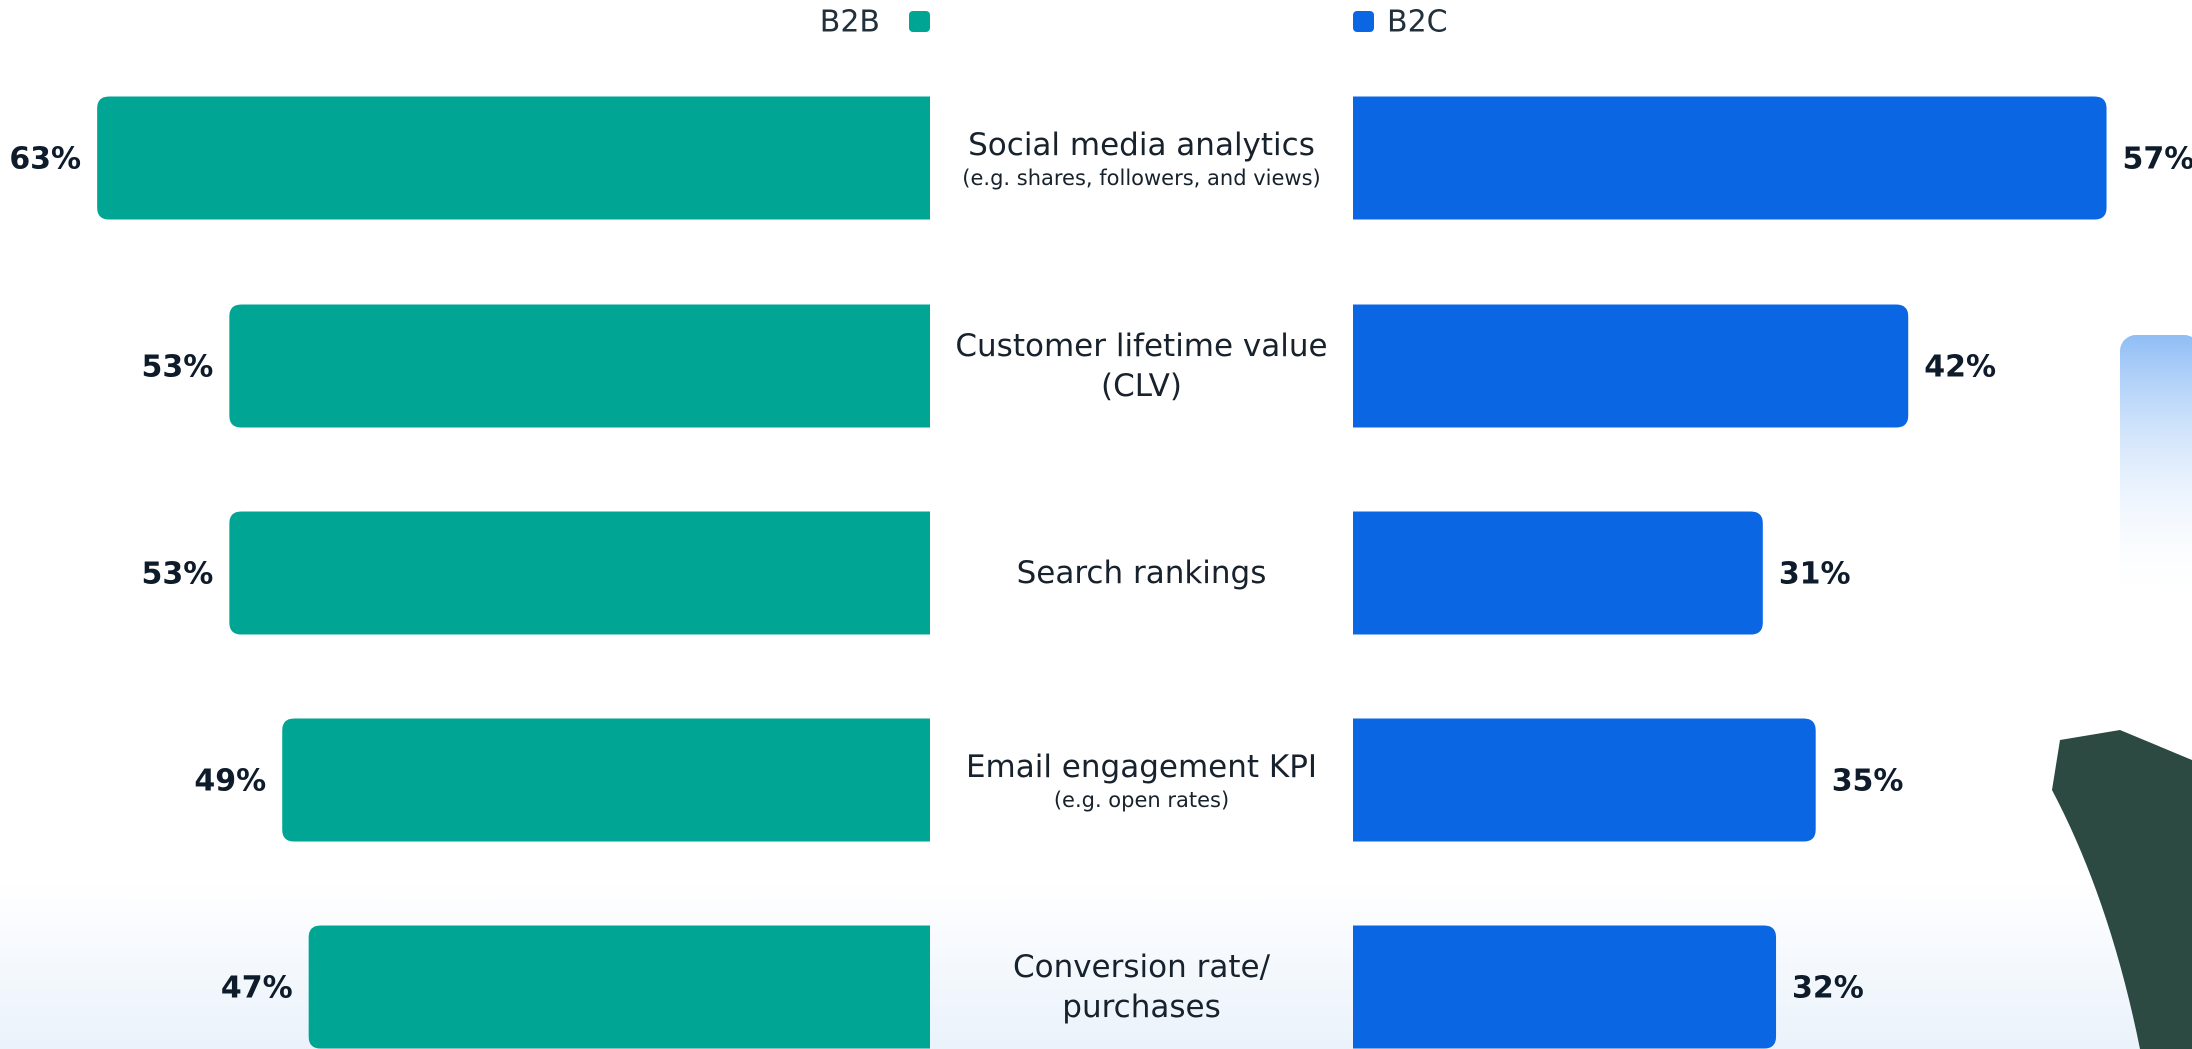  Describe the element at coordinates (1417, 22) in the screenshot. I see `legend-label: B2C` at that location.